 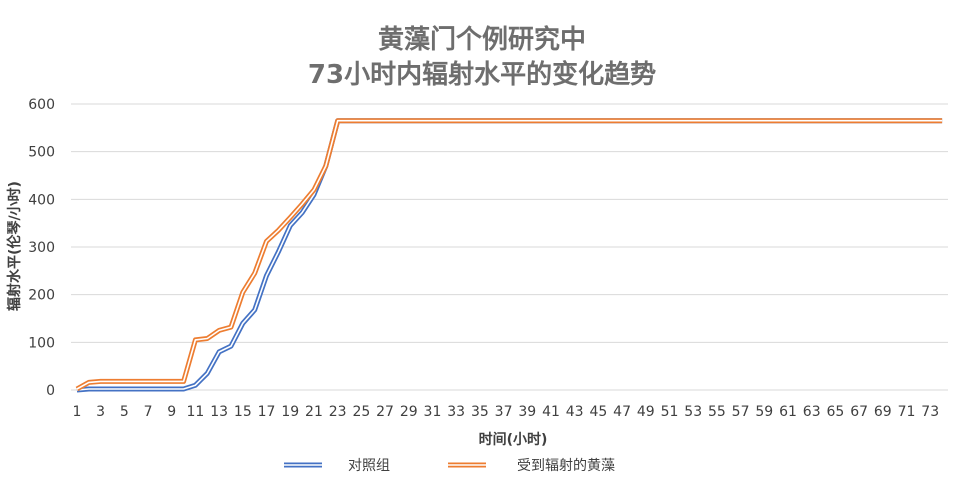 I want to click on x-tick-label: 33, so click(x=456, y=412).